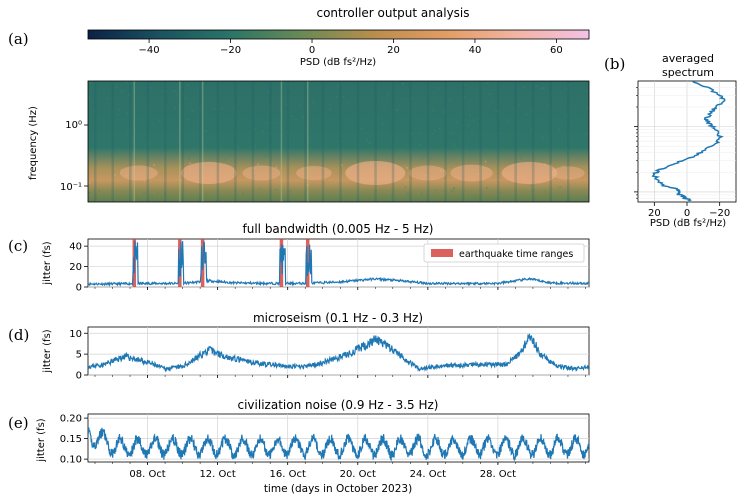 Image resolution: width=747 pixels, height=503 pixels. What do you see at coordinates (71, 460) in the screenshot?
I see `civilization-noise-ytick-label: 0.10` at bounding box center [71, 460].